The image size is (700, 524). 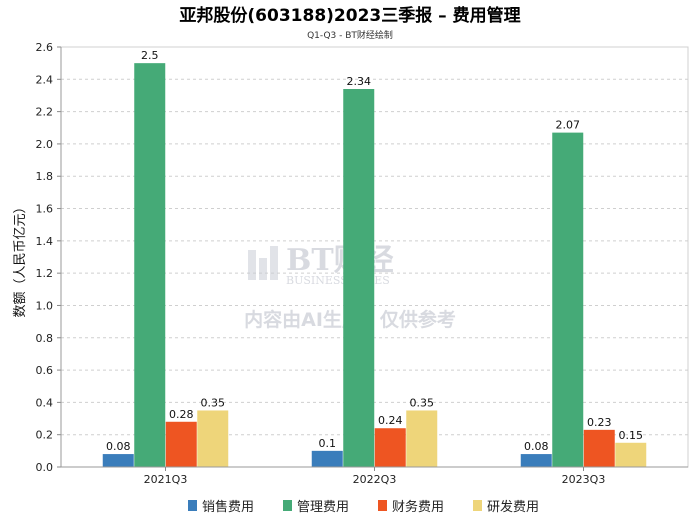 I want to click on x-tick-label: 2022Q3, so click(x=375, y=479).